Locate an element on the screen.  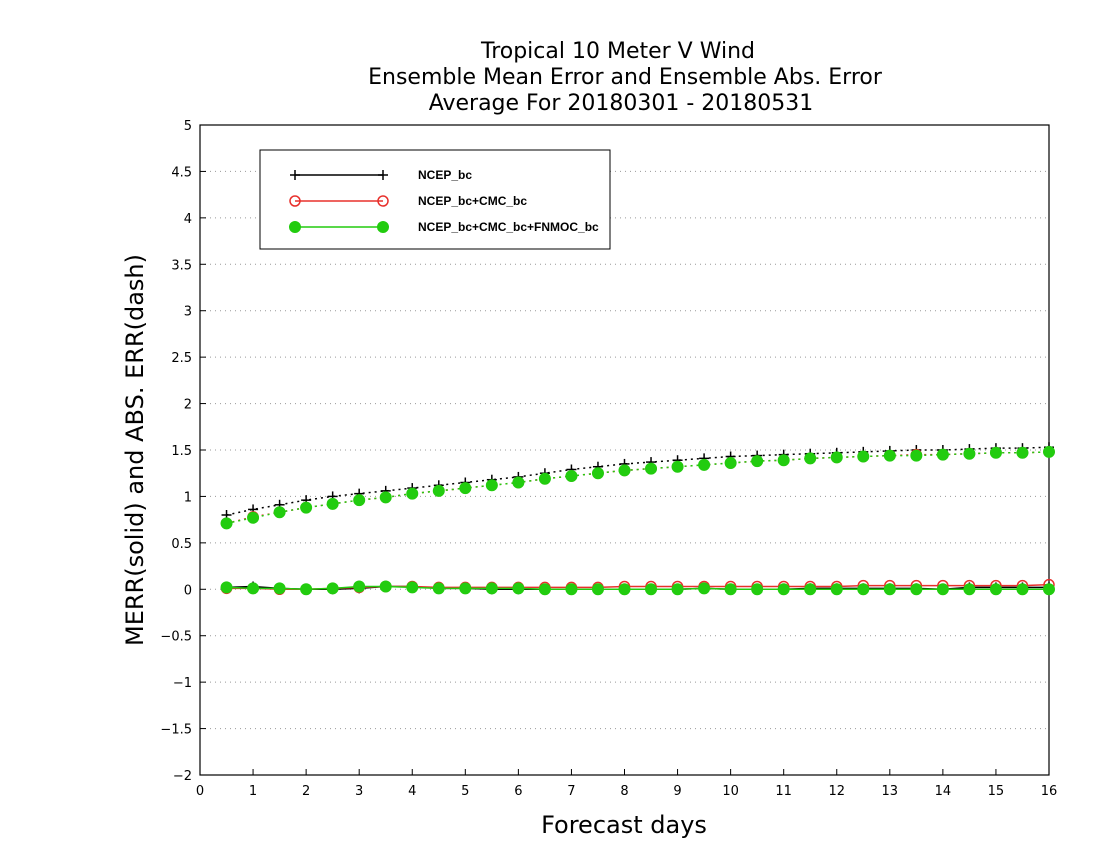
y-tick-label: 4.5 is located at coordinates (181, 172).